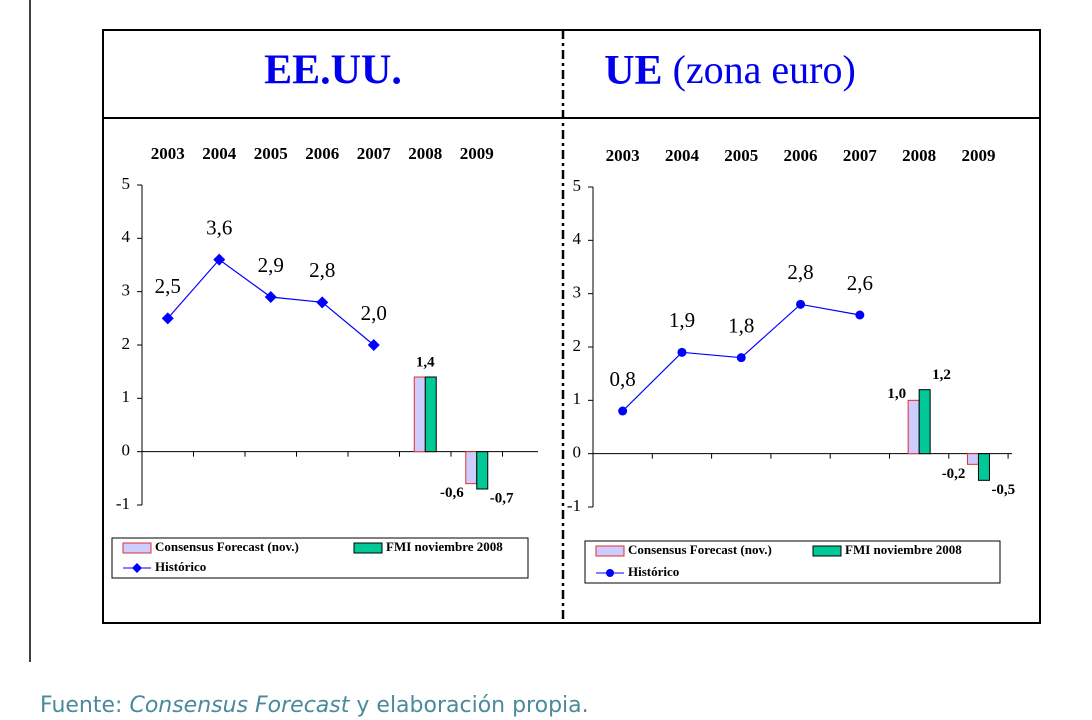 The width and height of the screenshot is (1092, 720). Describe the element at coordinates (271, 265) in the screenshot. I see `point-label: 2,9` at that location.